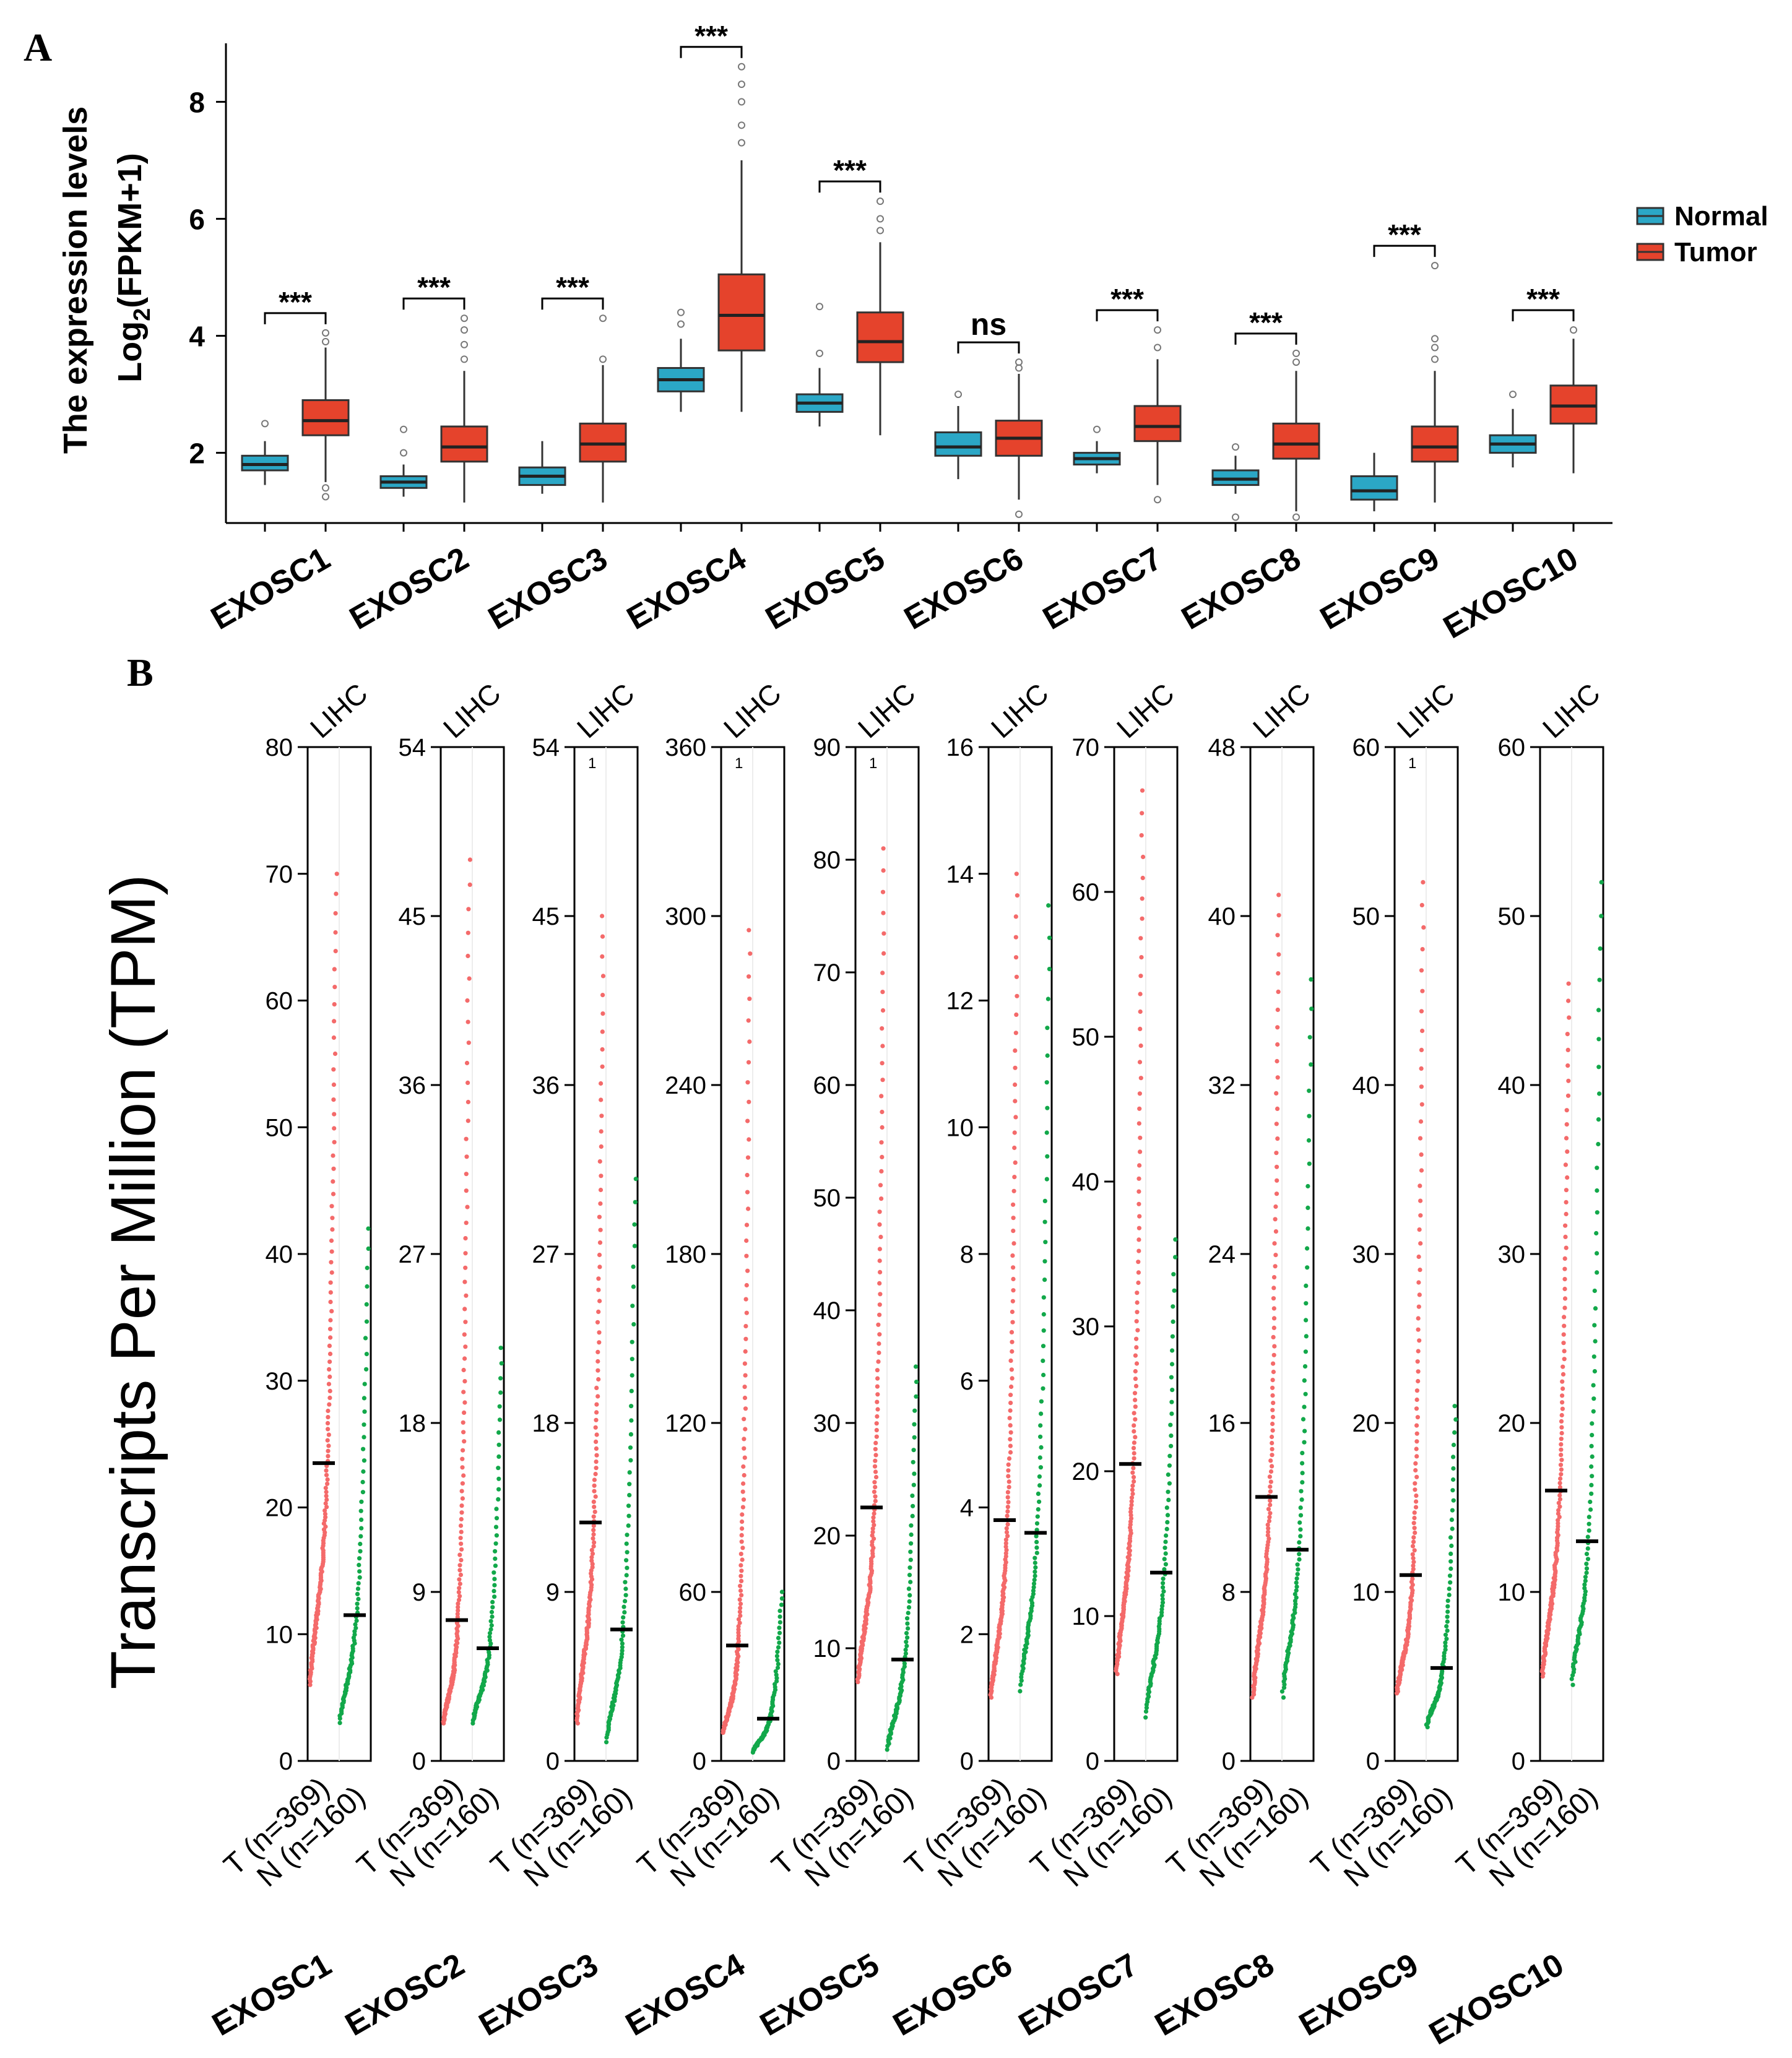 The image size is (1792, 2058). Describe the element at coordinates (279, 1001) in the screenshot. I see `y-tick-label: 60` at that location.